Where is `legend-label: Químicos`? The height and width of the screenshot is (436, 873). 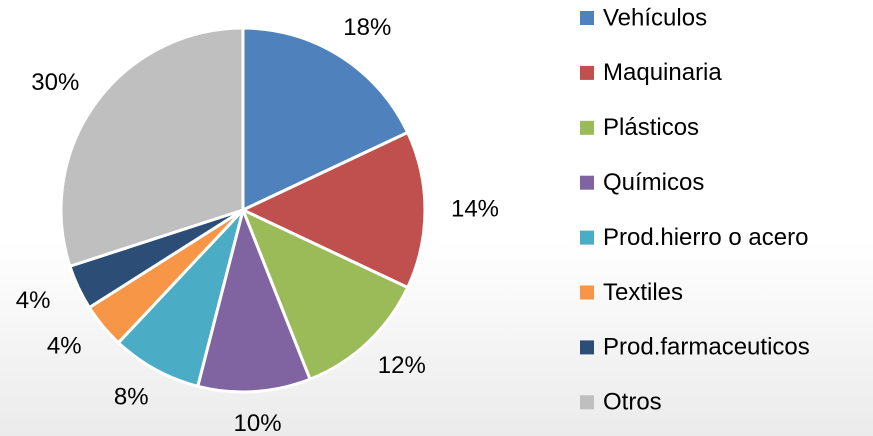 legend-label: Químicos is located at coordinates (653, 182).